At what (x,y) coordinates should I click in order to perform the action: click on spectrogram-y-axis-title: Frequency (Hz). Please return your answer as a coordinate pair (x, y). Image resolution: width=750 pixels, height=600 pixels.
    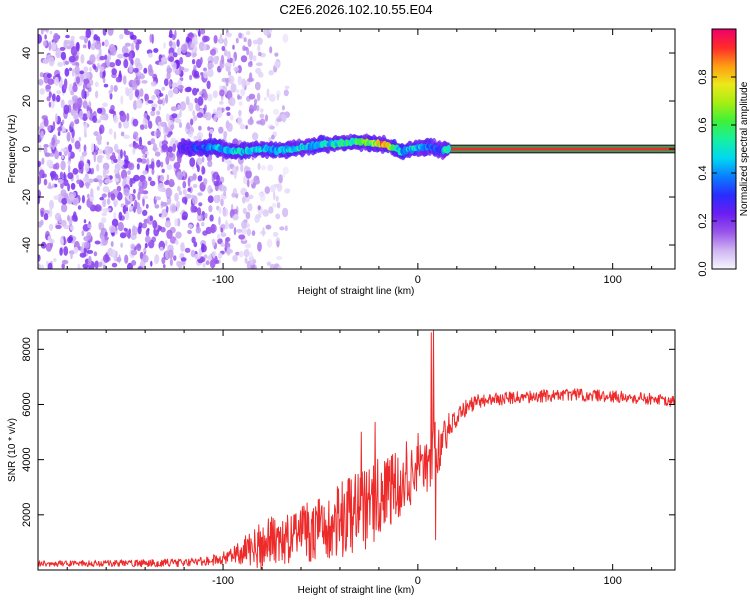
    Looking at the image, I should click on (12, 149).